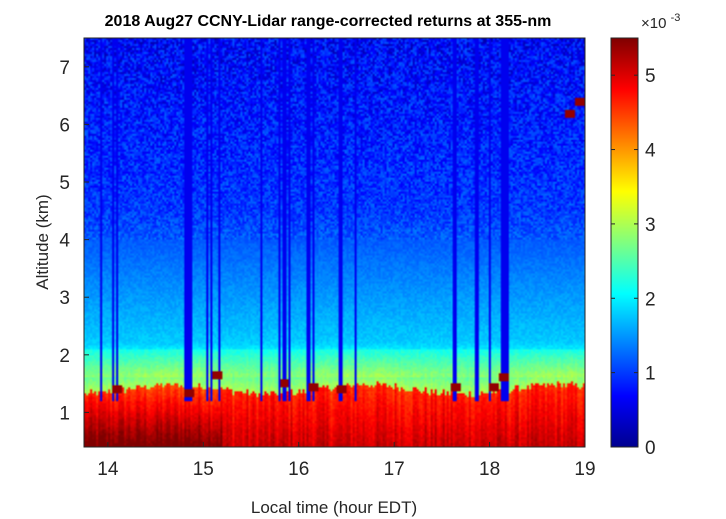  I want to click on colorbar-multiplier: ×10 -3, so click(660, 22).